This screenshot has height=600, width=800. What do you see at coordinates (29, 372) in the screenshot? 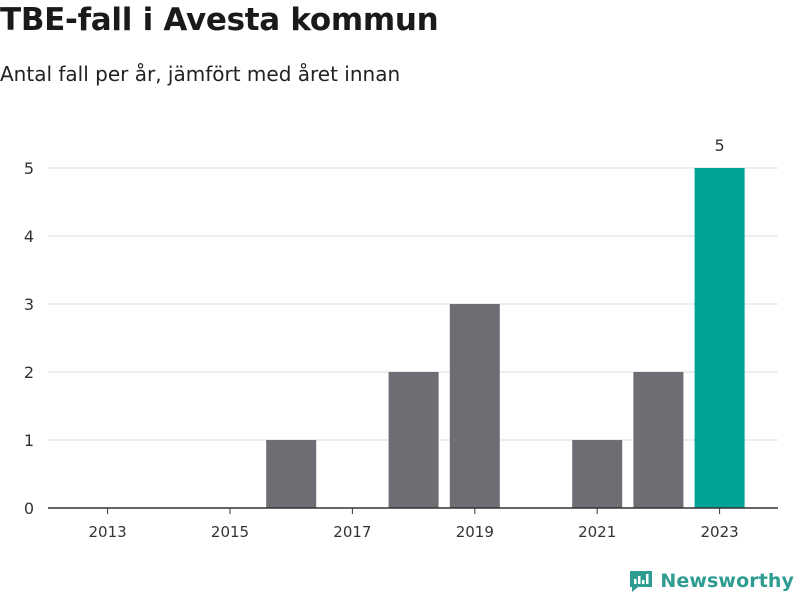
I see `y-tick-label: 2` at bounding box center [29, 372].